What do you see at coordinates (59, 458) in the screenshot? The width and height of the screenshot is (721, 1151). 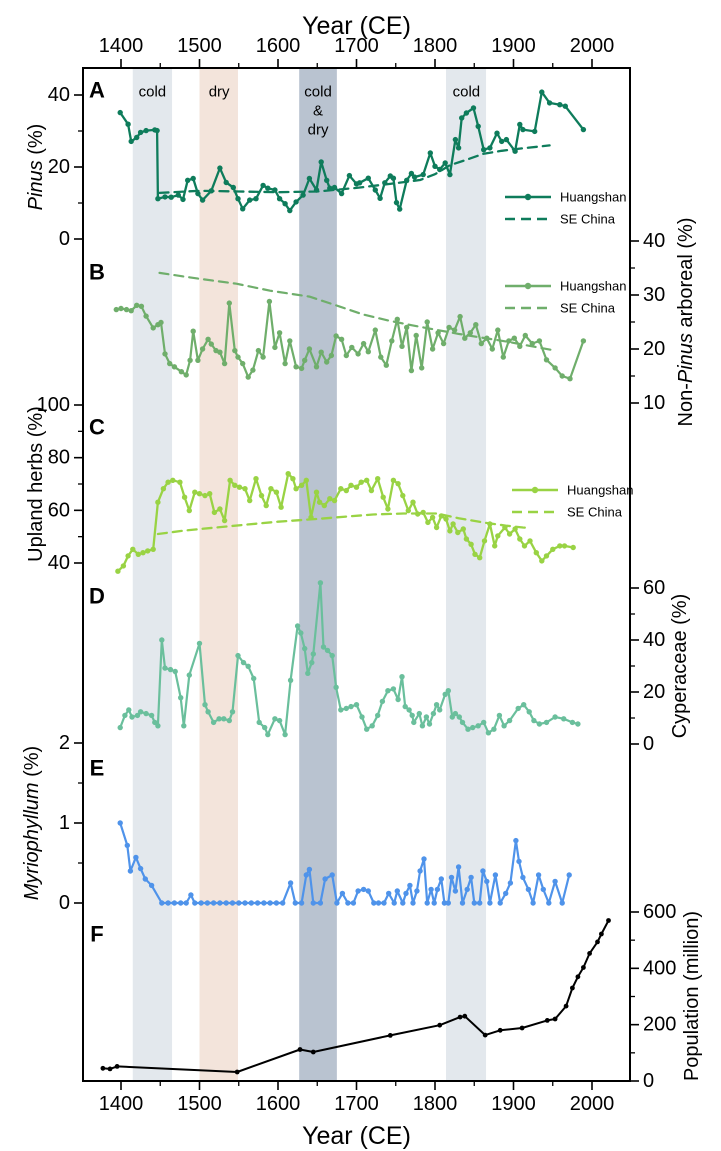 I see `y-tick-label-C: 80` at bounding box center [59, 458].